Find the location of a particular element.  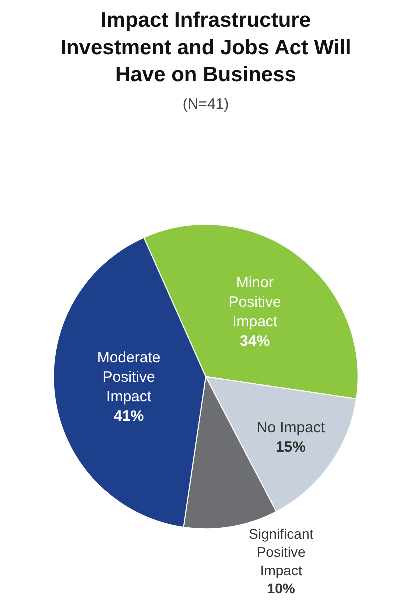

slice-label: Minor Positive Impact is located at coordinates (255, 302).